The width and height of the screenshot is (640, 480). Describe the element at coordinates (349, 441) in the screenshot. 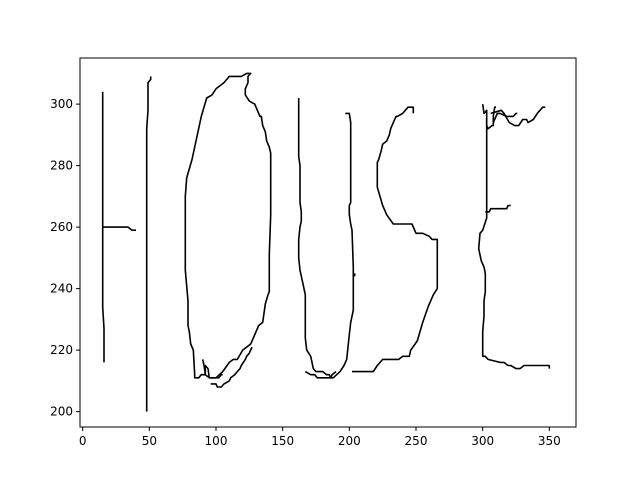

I see `x-tick-label: 200` at that location.